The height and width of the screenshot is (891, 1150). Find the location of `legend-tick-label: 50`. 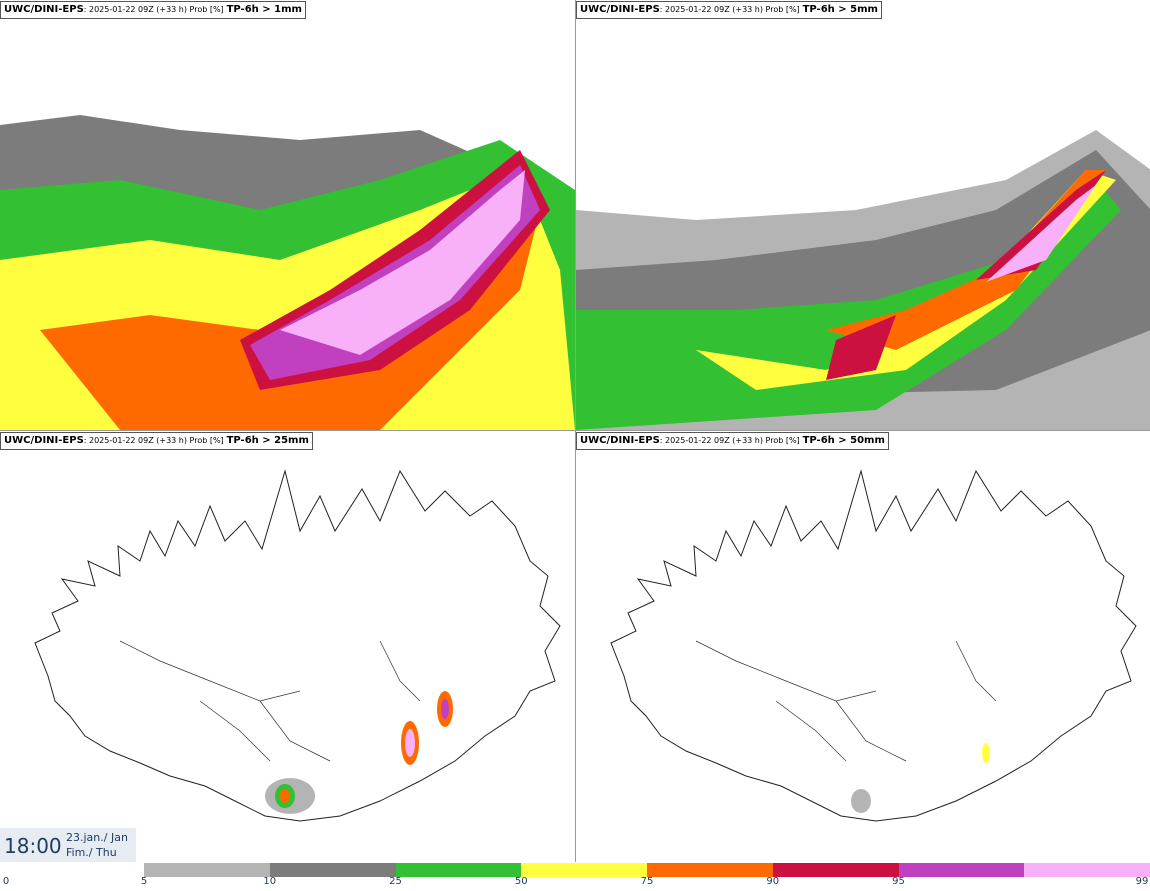

legend-tick-label: 50 is located at coordinates (521, 881).